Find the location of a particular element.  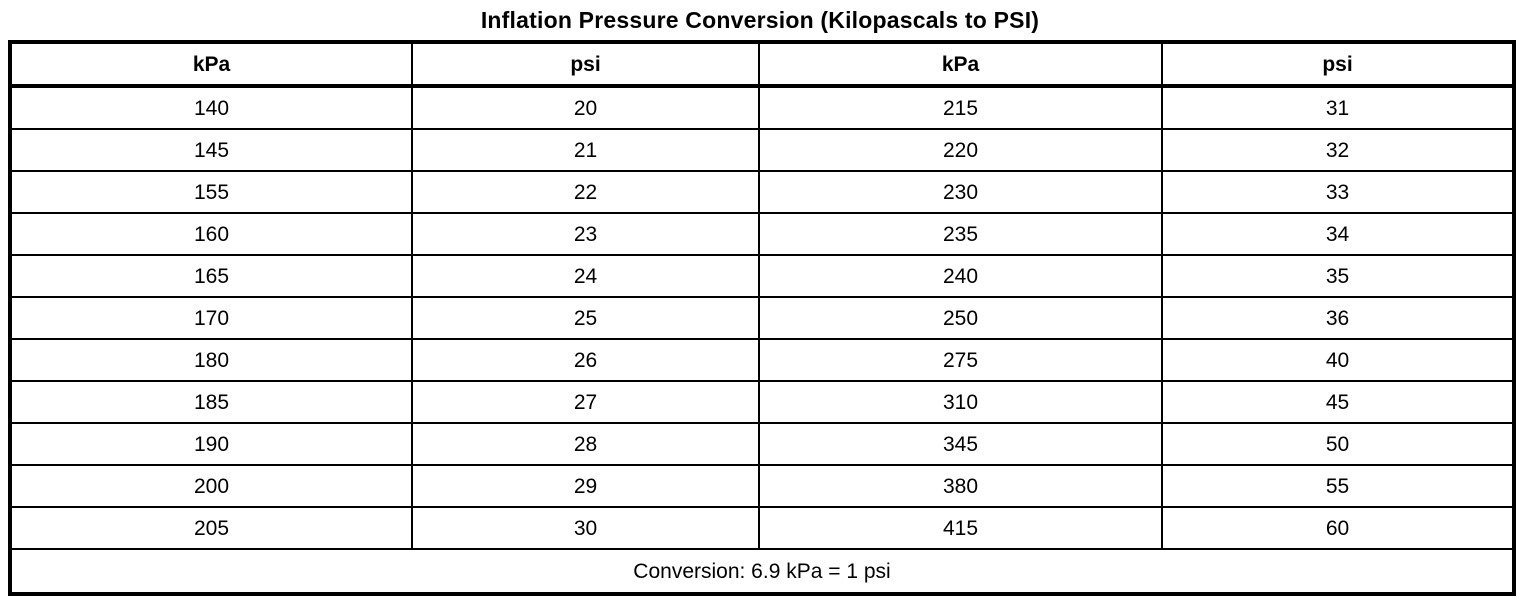

table-cell: 155 is located at coordinates (211, 192).